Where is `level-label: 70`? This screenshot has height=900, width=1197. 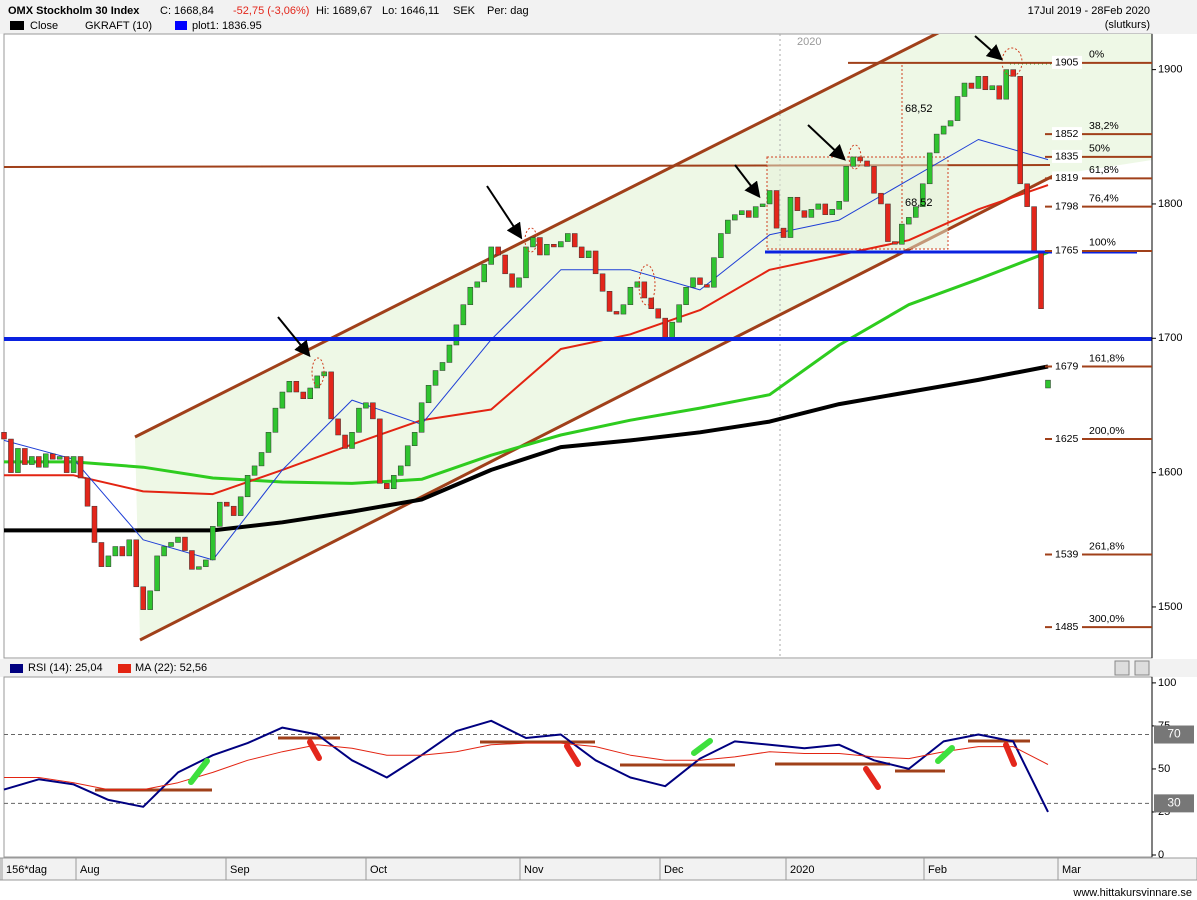 level-label: 70 is located at coordinates (1174, 734).